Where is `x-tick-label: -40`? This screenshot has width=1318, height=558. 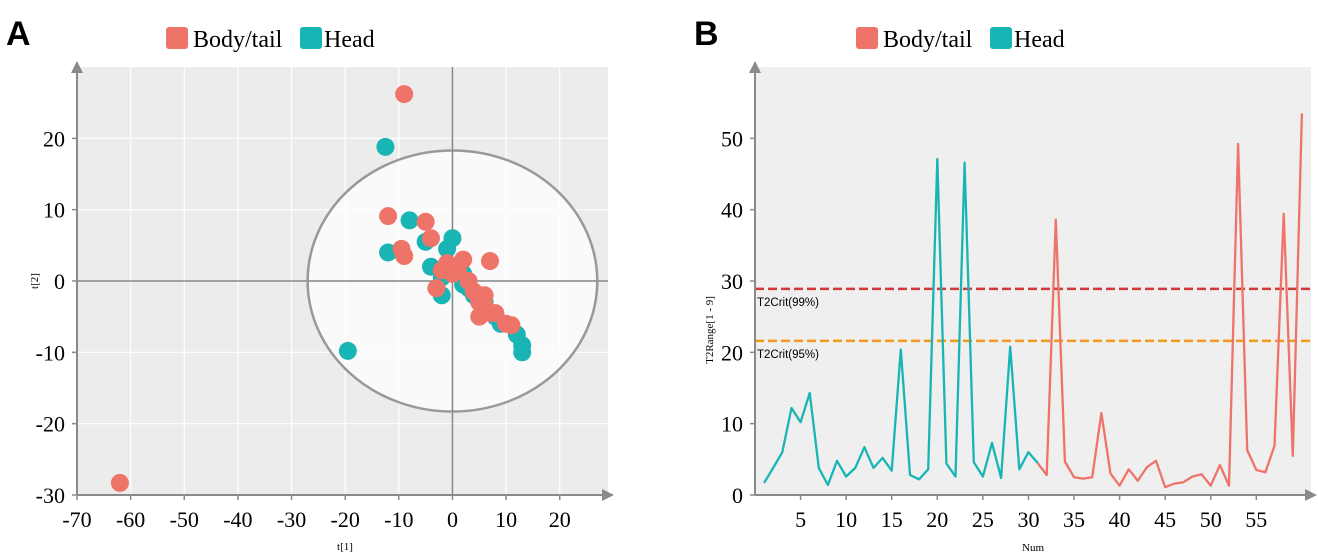 x-tick-label: -40 is located at coordinates (237, 519).